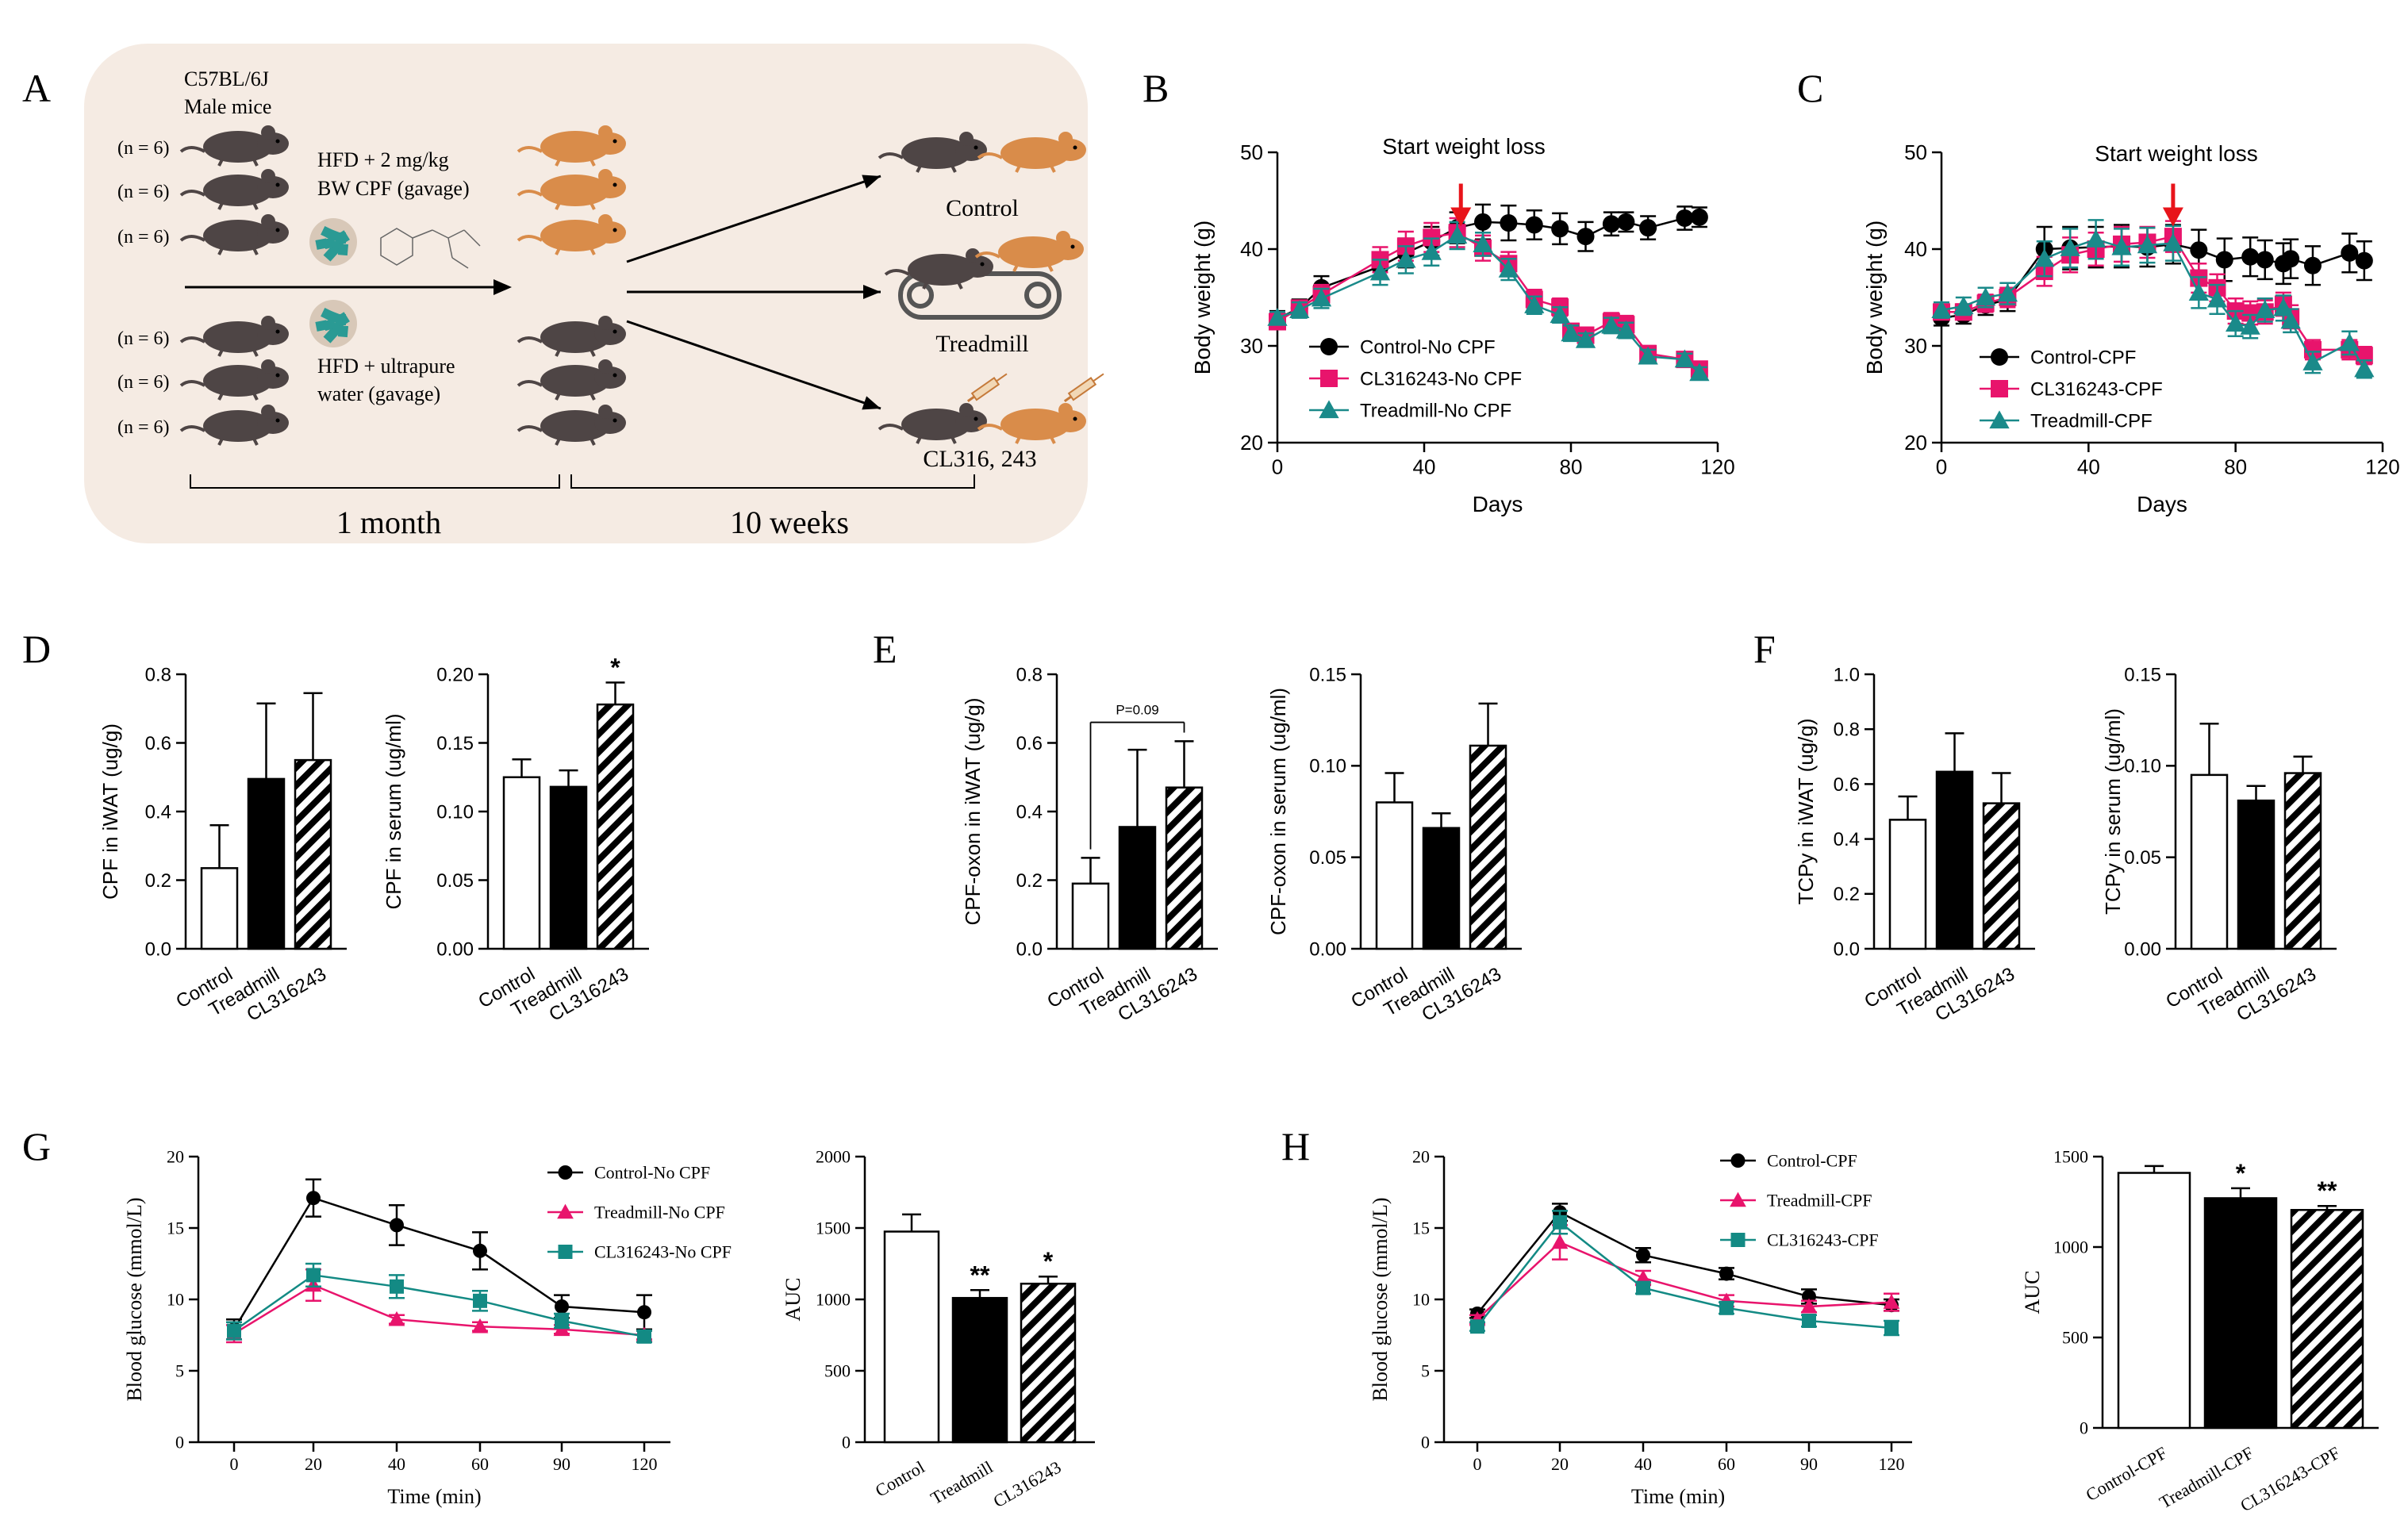  I want to click on sex-label: Male mice, so click(228, 106).